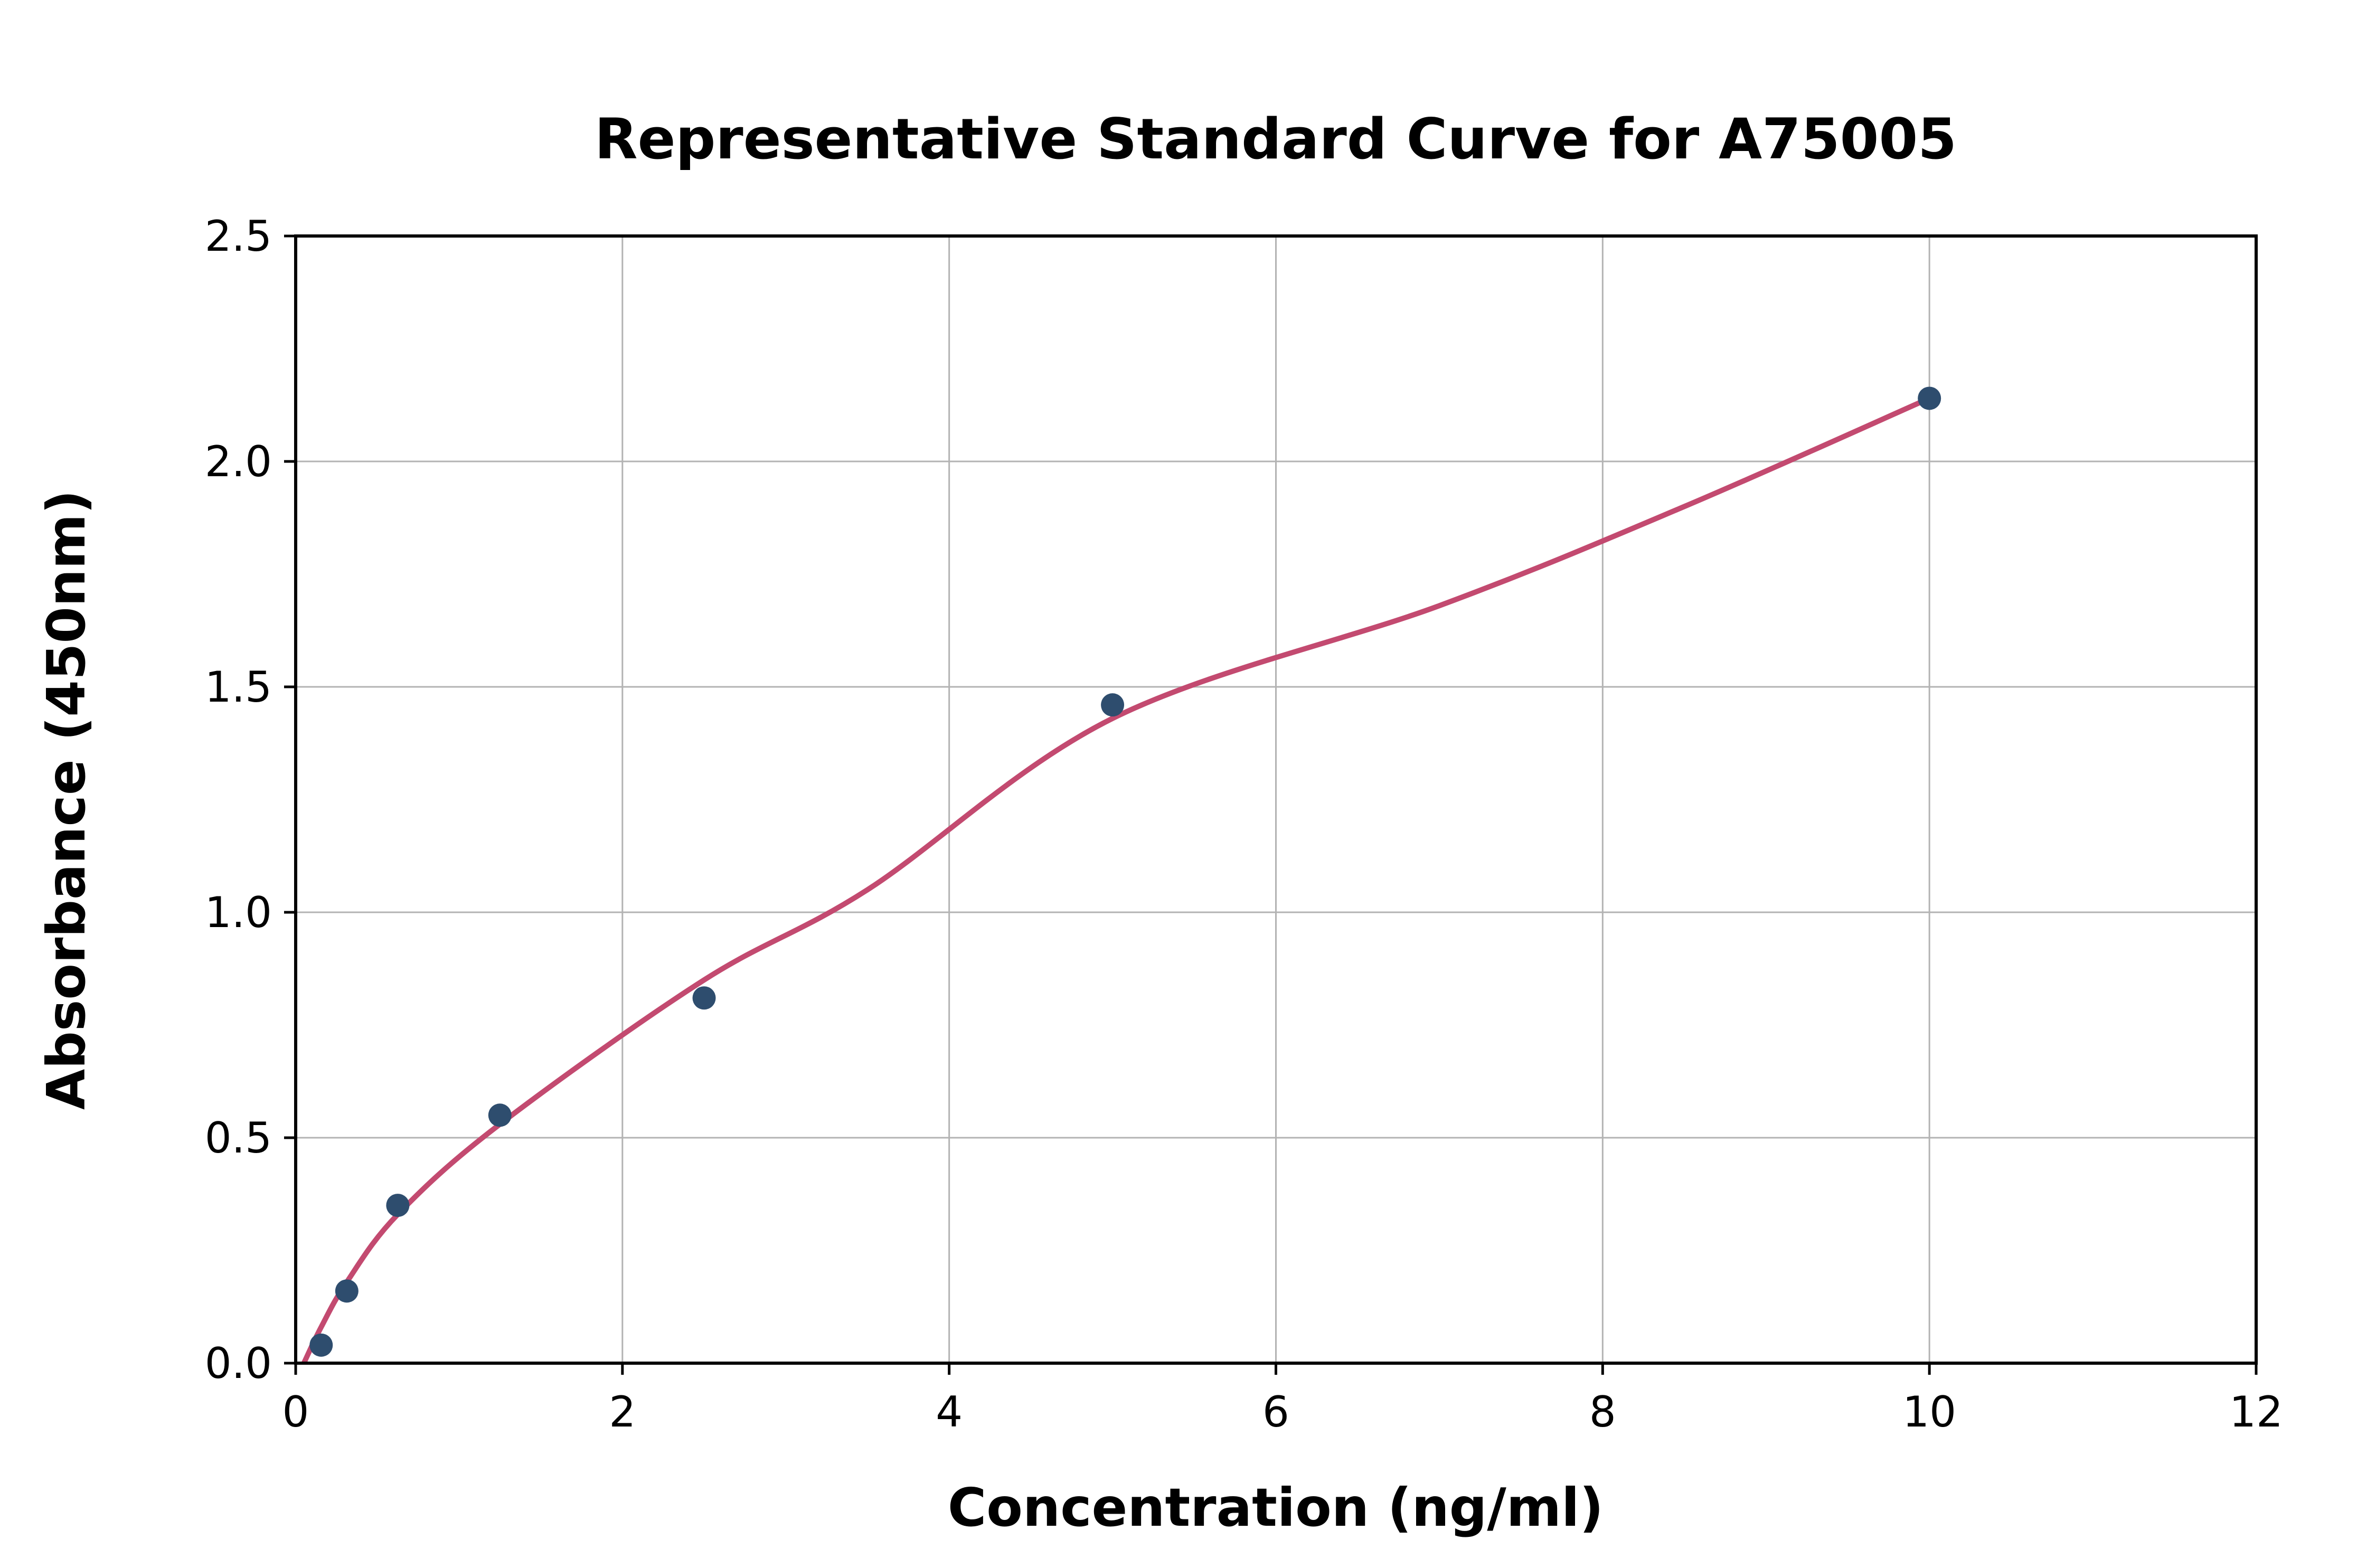  Describe the element at coordinates (239, 687) in the screenshot. I see `y-tick-label: 1.5` at that location.